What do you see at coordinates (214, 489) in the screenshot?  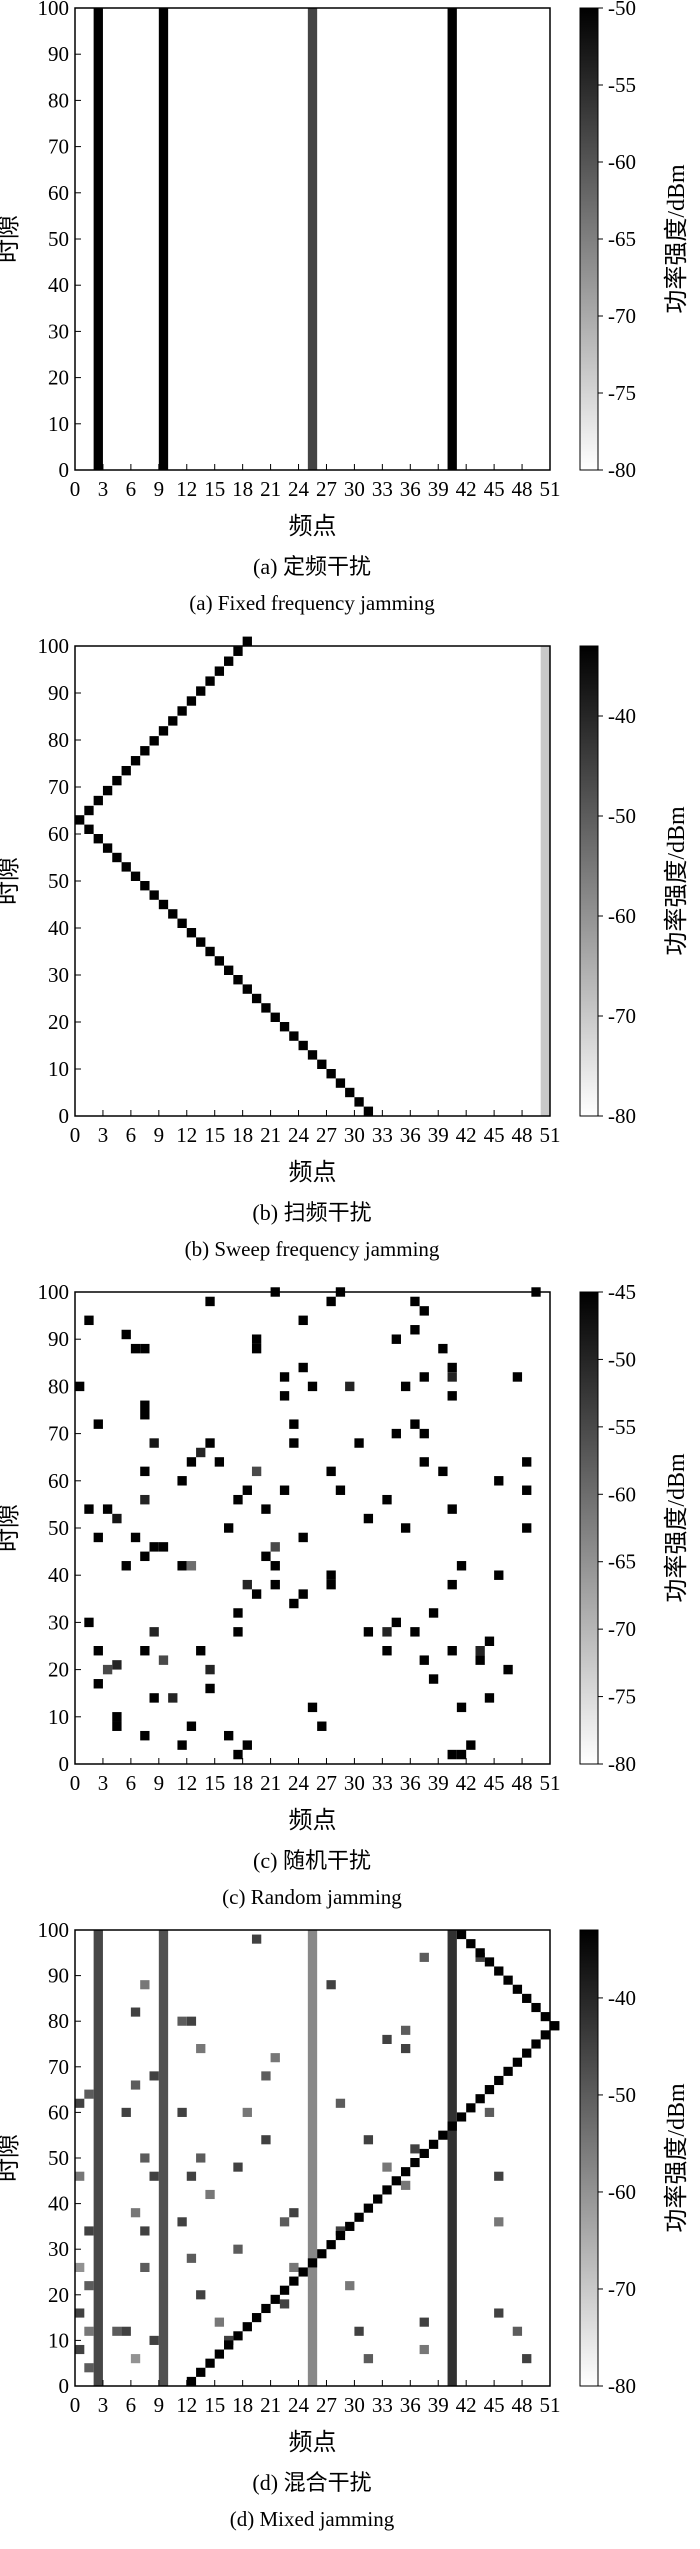 I see `x-tick-label: 15` at bounding box center [214, 489].